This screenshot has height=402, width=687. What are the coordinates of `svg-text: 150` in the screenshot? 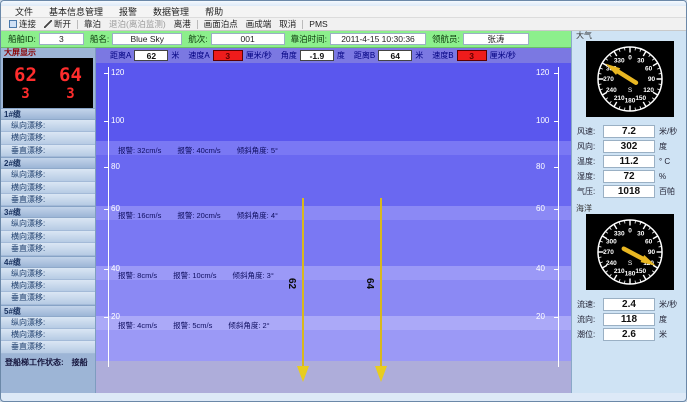 It's located at (640, 271).